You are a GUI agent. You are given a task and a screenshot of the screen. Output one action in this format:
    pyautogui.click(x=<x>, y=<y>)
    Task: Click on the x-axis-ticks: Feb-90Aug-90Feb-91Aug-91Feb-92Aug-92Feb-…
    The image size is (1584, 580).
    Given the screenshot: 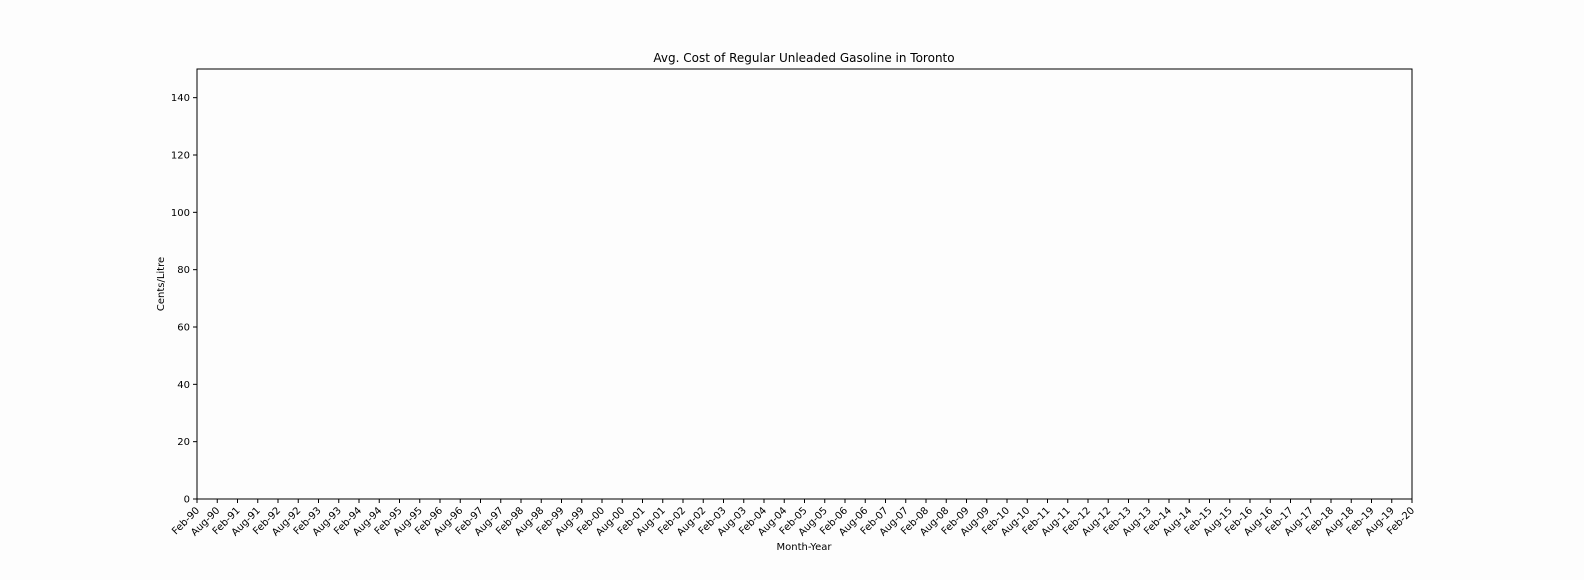 What is the action you would take?
    pyautogui.click(x=793, y=518)
    